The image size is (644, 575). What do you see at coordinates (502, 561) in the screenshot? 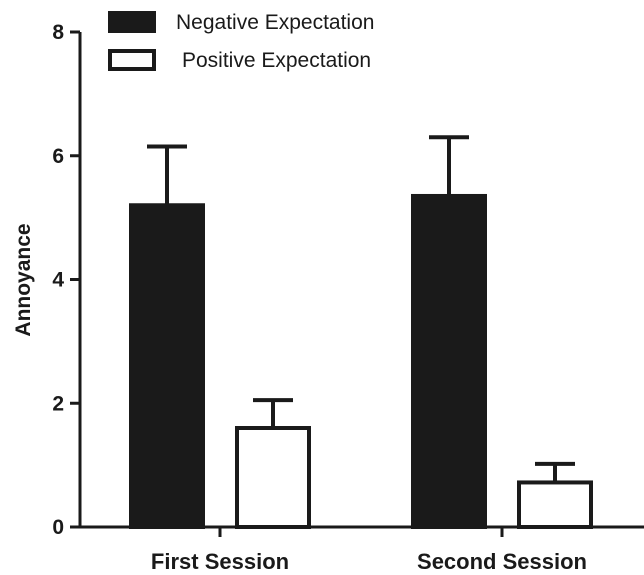
I see `x-tick-label: Second Session` at bounding box center [502, 561].